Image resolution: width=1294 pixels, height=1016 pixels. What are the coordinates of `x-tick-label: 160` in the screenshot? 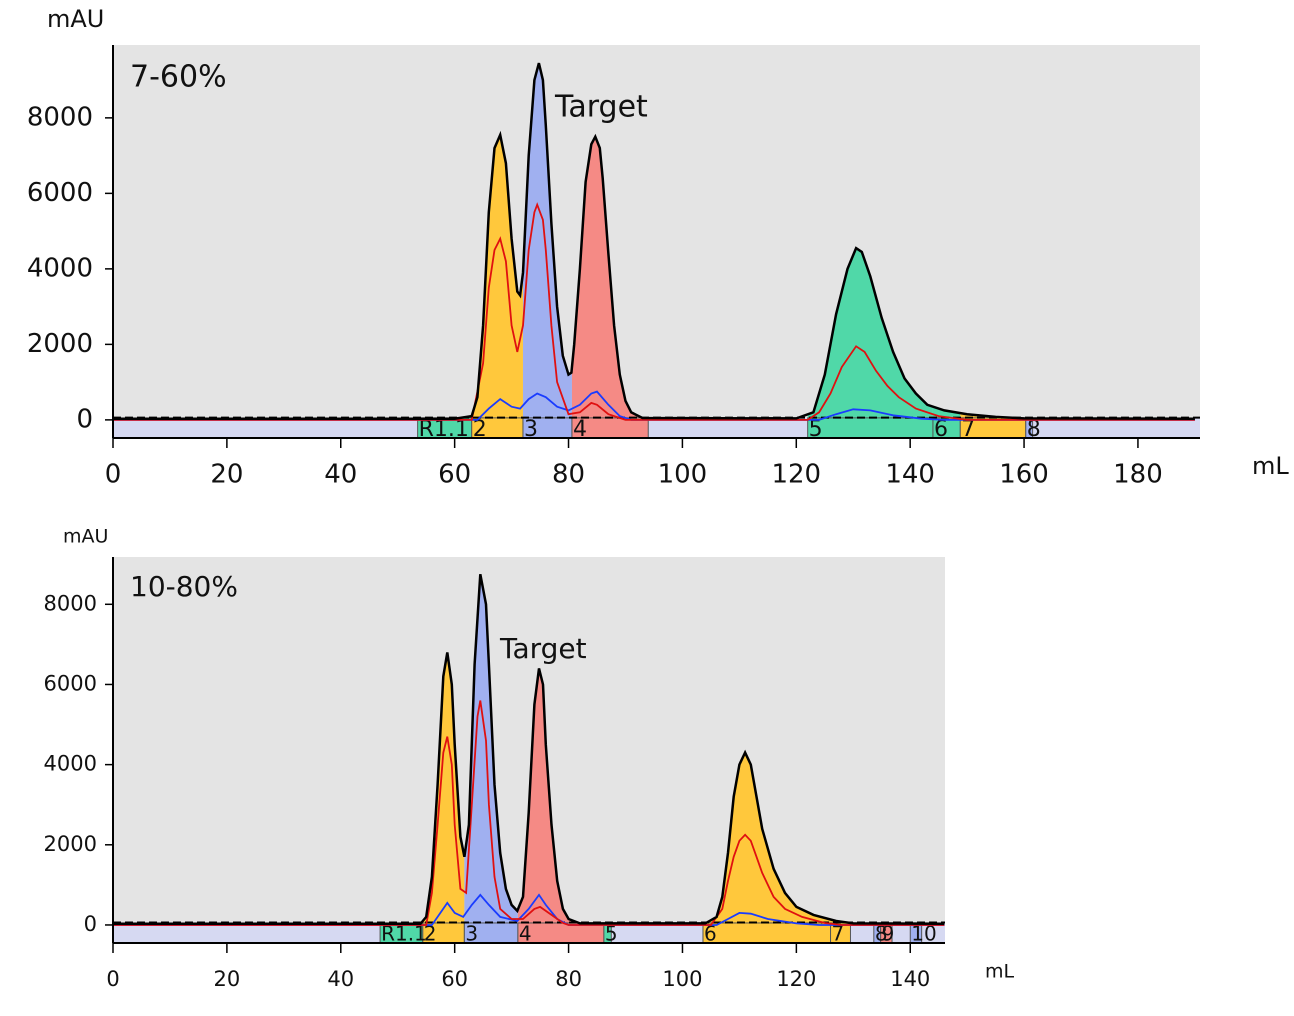 It's located at (1024, 475).